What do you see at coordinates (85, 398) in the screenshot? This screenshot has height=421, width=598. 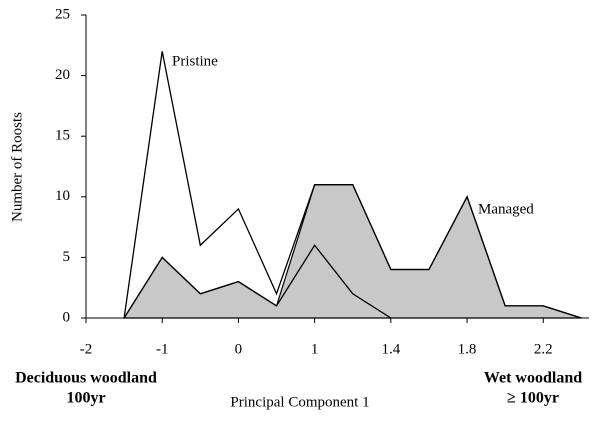 I see `footer-left: 100yr` at bounding box center [85, 398].